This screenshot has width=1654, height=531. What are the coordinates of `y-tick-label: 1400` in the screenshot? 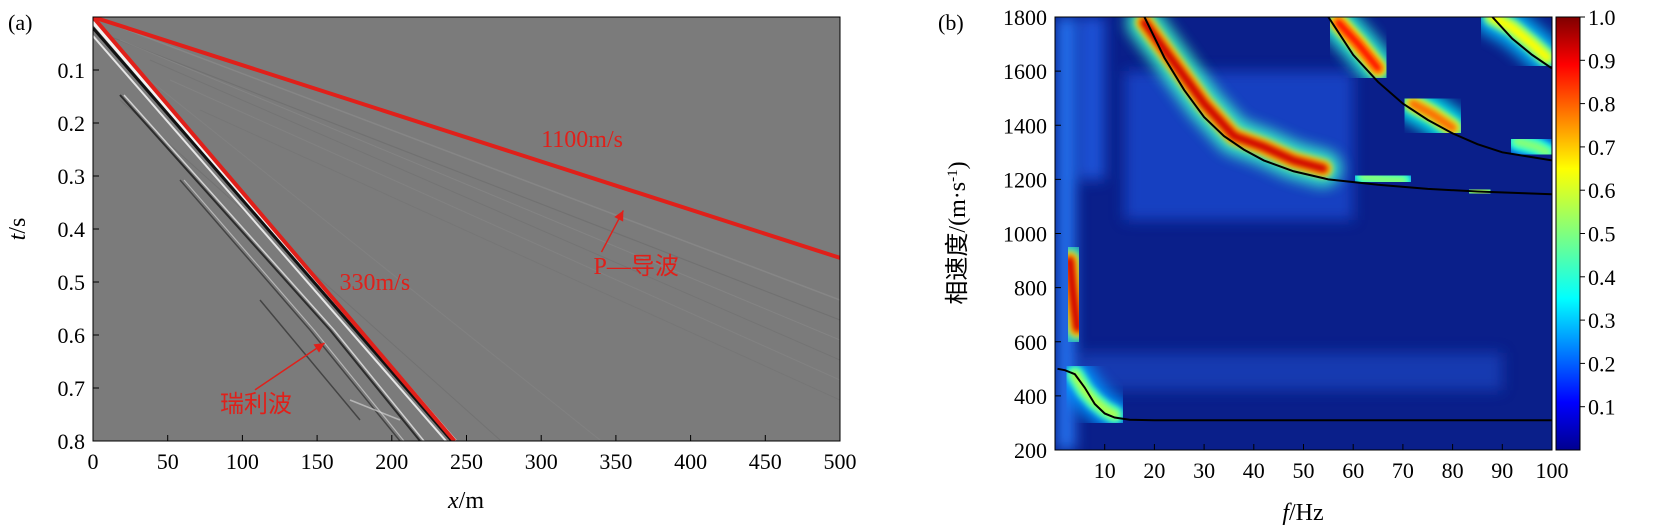 It's located at (1025, 125).